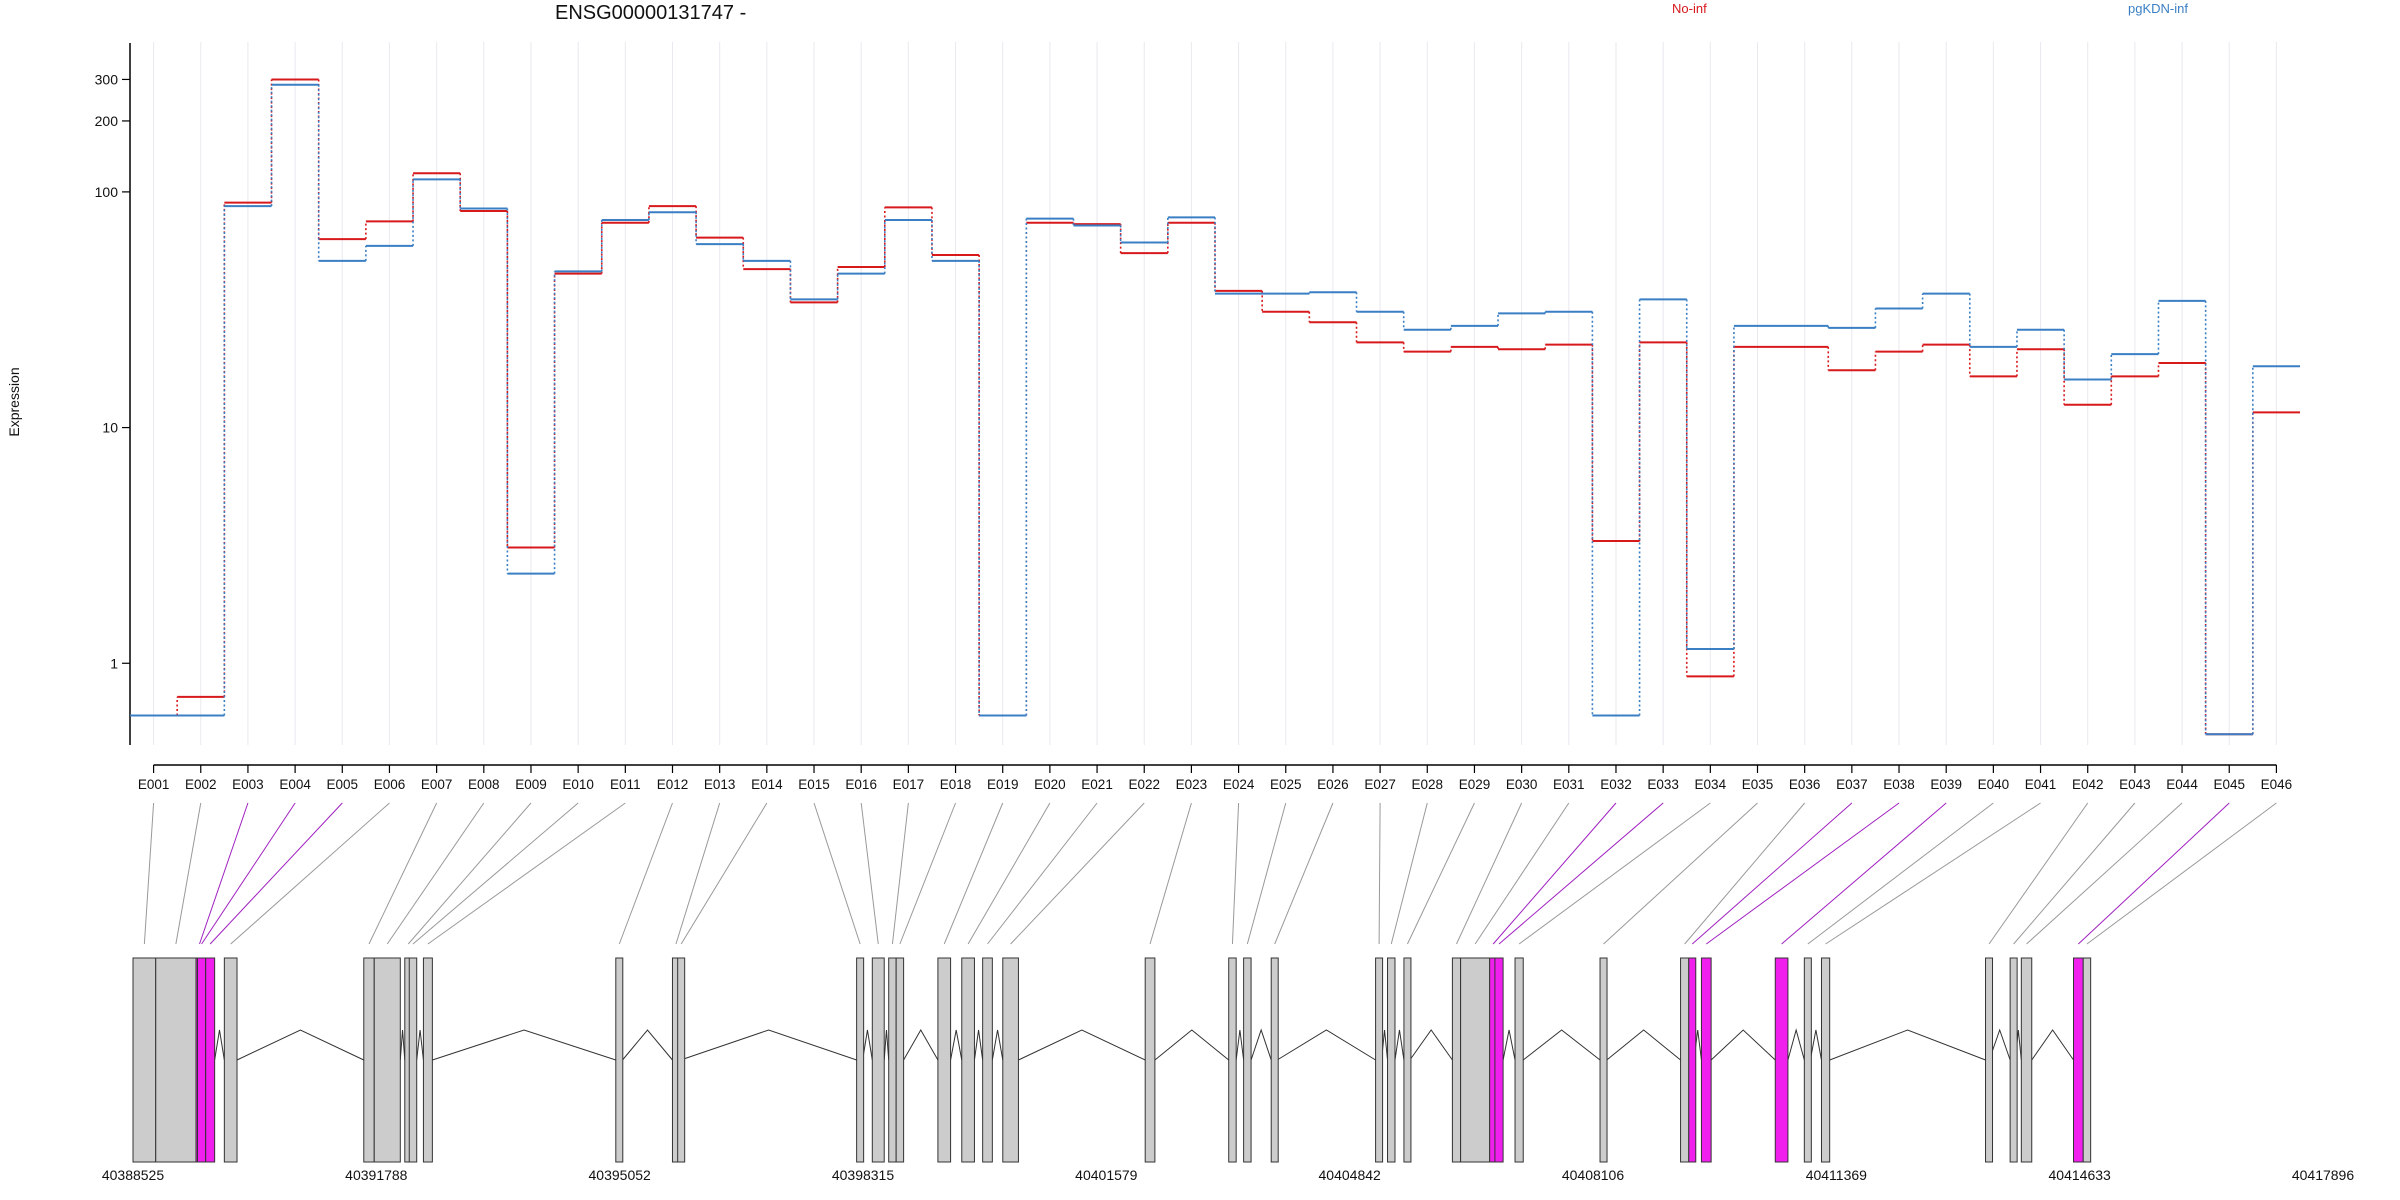  Describe the element at coordinates (1593, 1175) in the screenshot. I see `genomic-coord-label-40408106: 40408106` at that location.